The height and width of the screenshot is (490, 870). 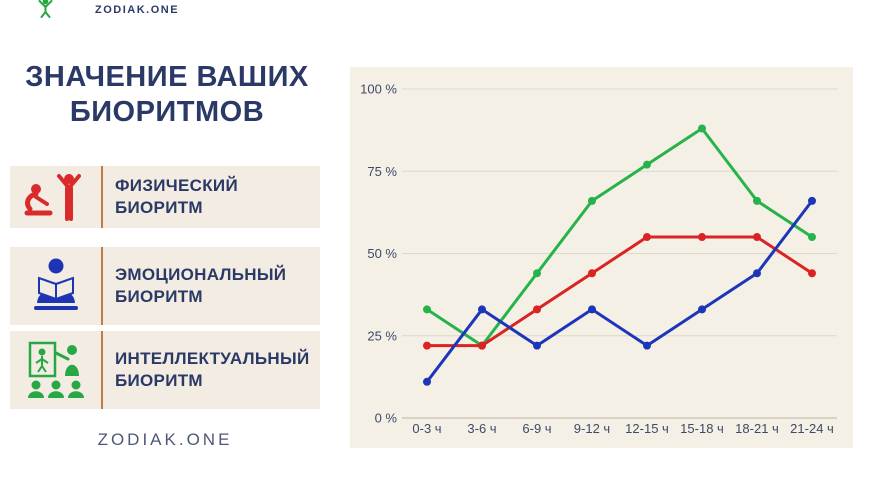 I want to click on exercise-icon, so click(x=55, y=197).